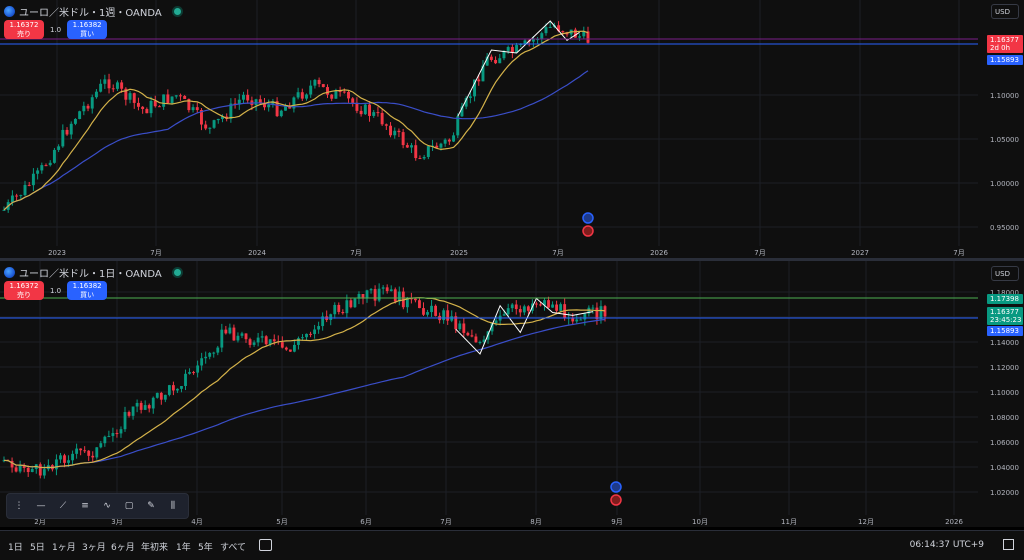  Describe the element at coordinates (63, 506) in the screenshot. I see `trend-line-icon: ⟋` at that location.